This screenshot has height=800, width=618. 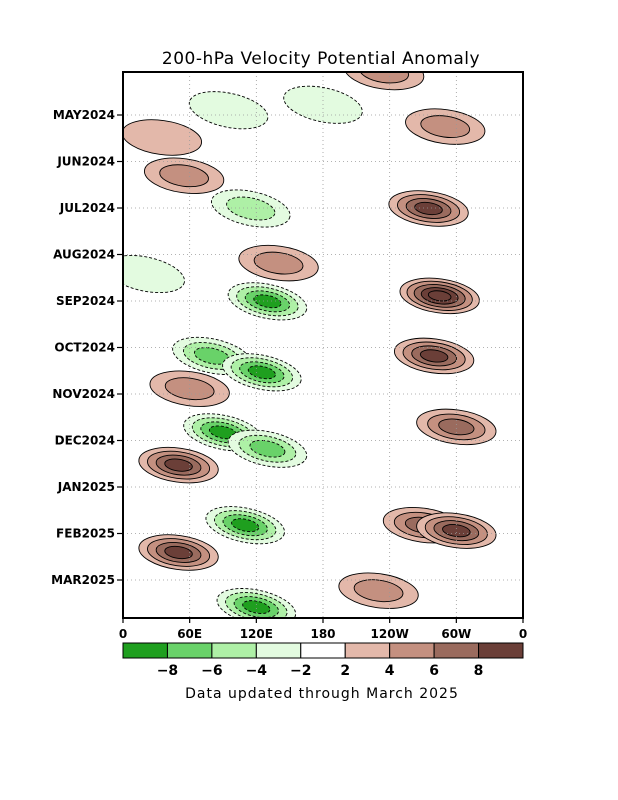 I want to click on y-tick-label: NOV2024, so click(x=83, y=394).